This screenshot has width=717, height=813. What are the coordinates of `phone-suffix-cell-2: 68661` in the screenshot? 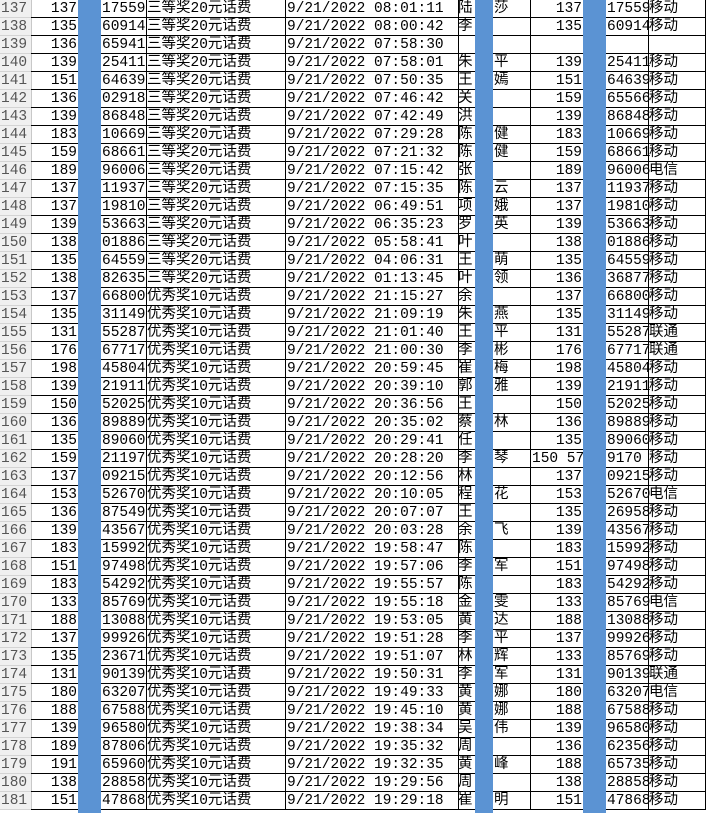 It's located at (628, 153).